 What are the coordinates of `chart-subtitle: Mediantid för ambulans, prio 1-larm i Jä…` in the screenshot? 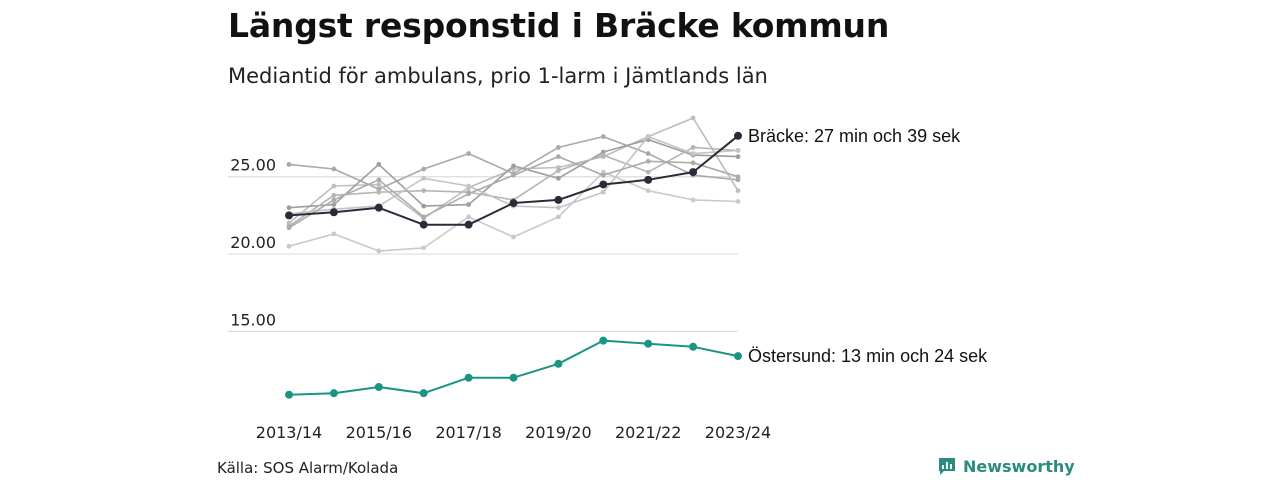 It's located at (498, 76).